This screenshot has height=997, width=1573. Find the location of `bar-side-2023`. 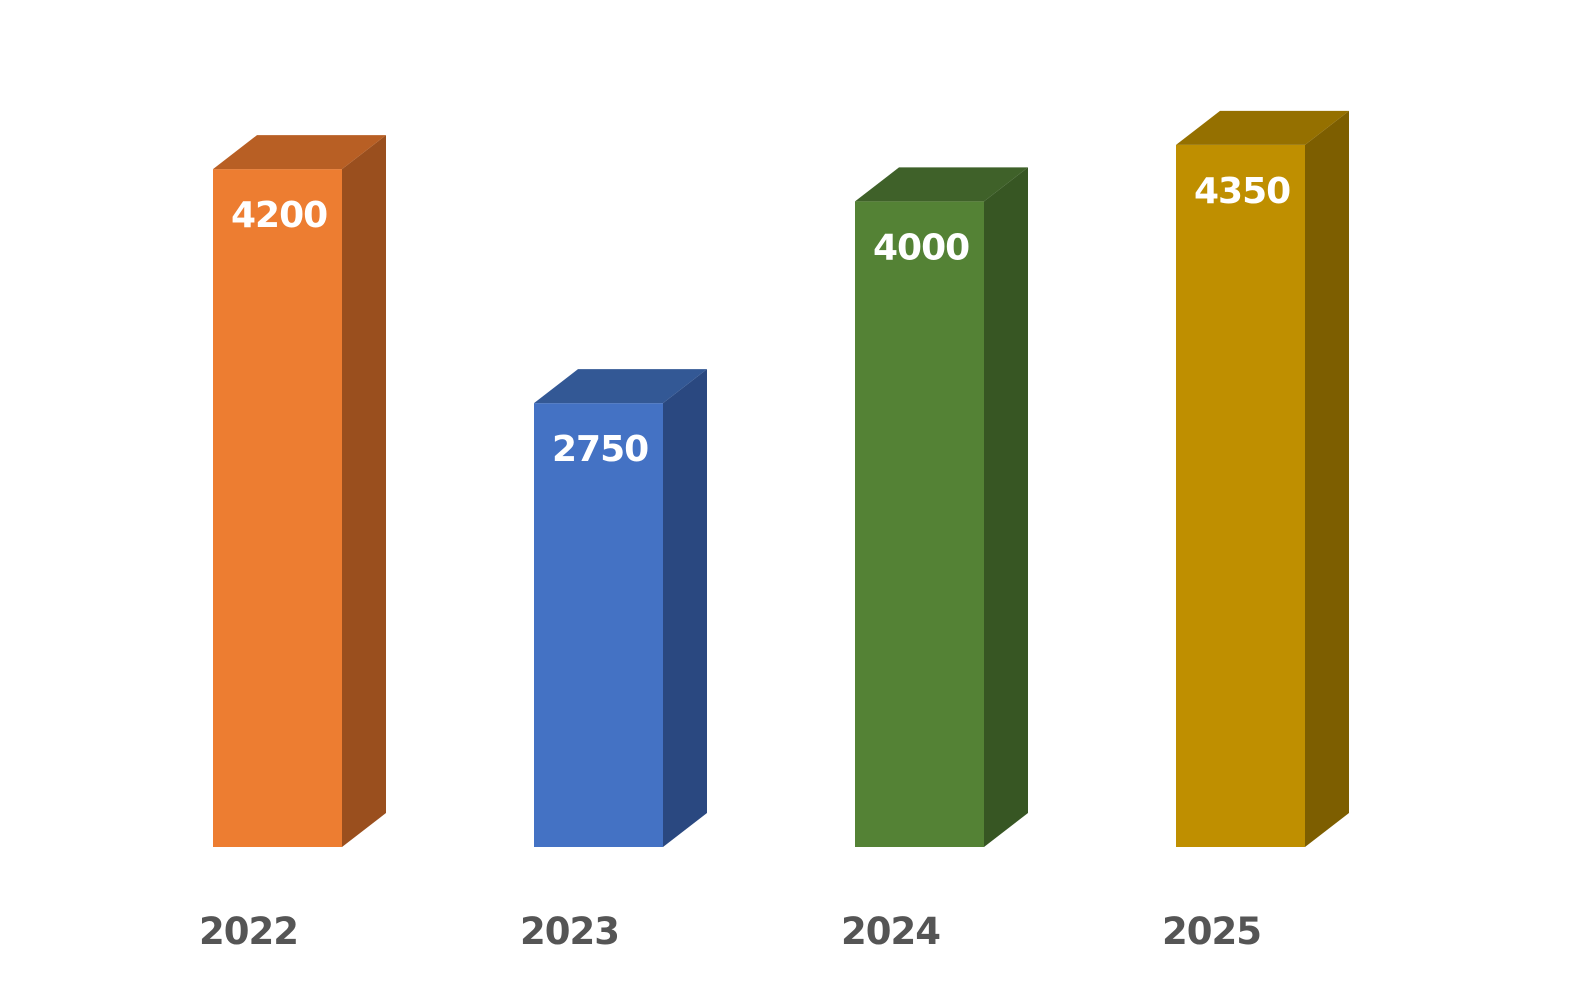

bar-side-2023 is located at coordinates (685, 608).